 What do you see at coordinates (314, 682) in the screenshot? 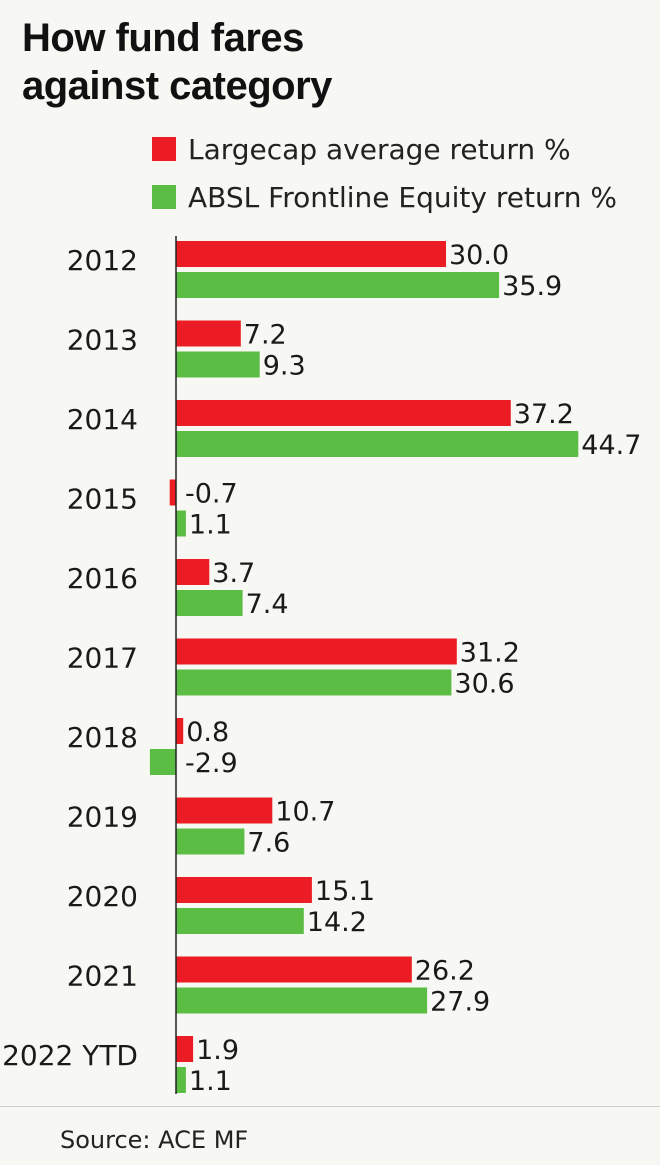
I see `bar-fund-2017` at bounding box center [314, 682].